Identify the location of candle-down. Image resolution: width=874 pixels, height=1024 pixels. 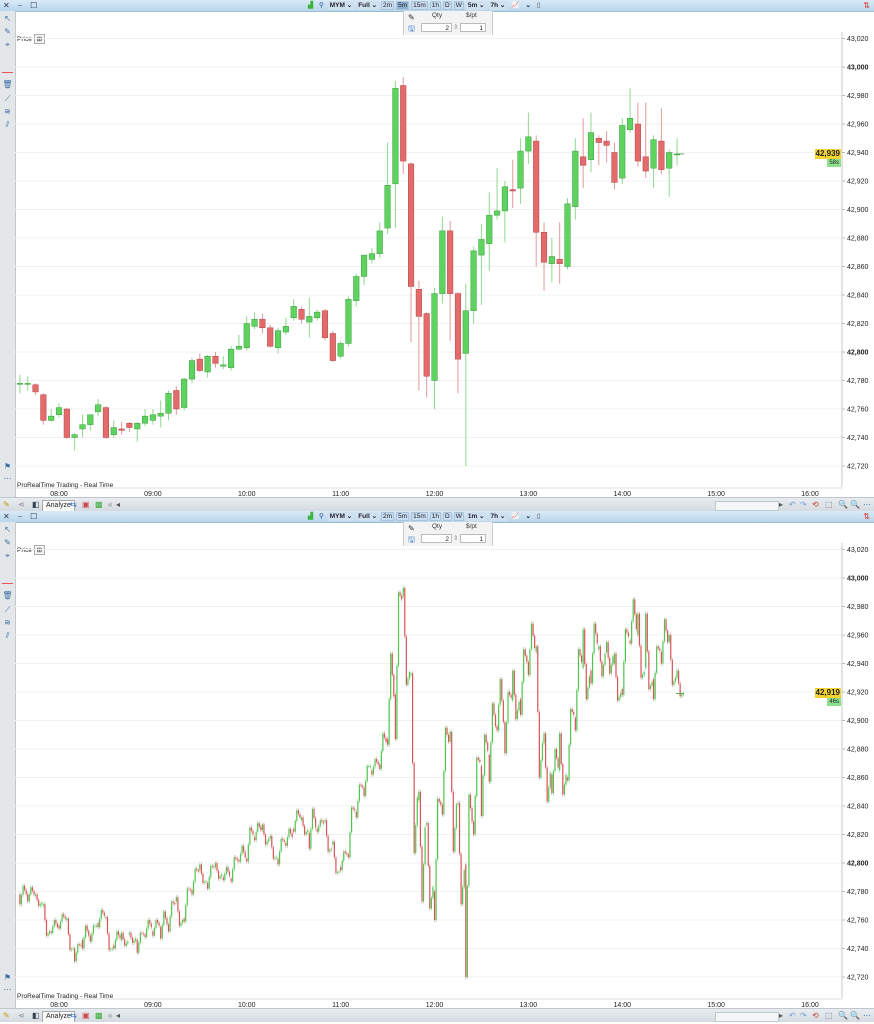
(586, 682).